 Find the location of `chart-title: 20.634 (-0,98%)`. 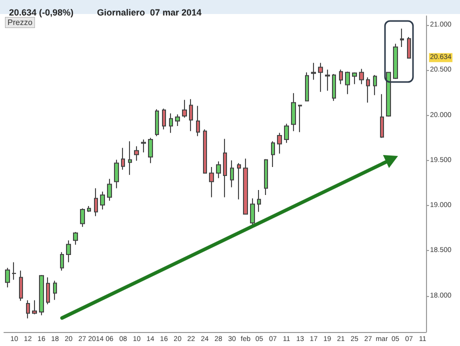

chart-title: 20.634 (-0,98%) is located at coordinates (41, 13).